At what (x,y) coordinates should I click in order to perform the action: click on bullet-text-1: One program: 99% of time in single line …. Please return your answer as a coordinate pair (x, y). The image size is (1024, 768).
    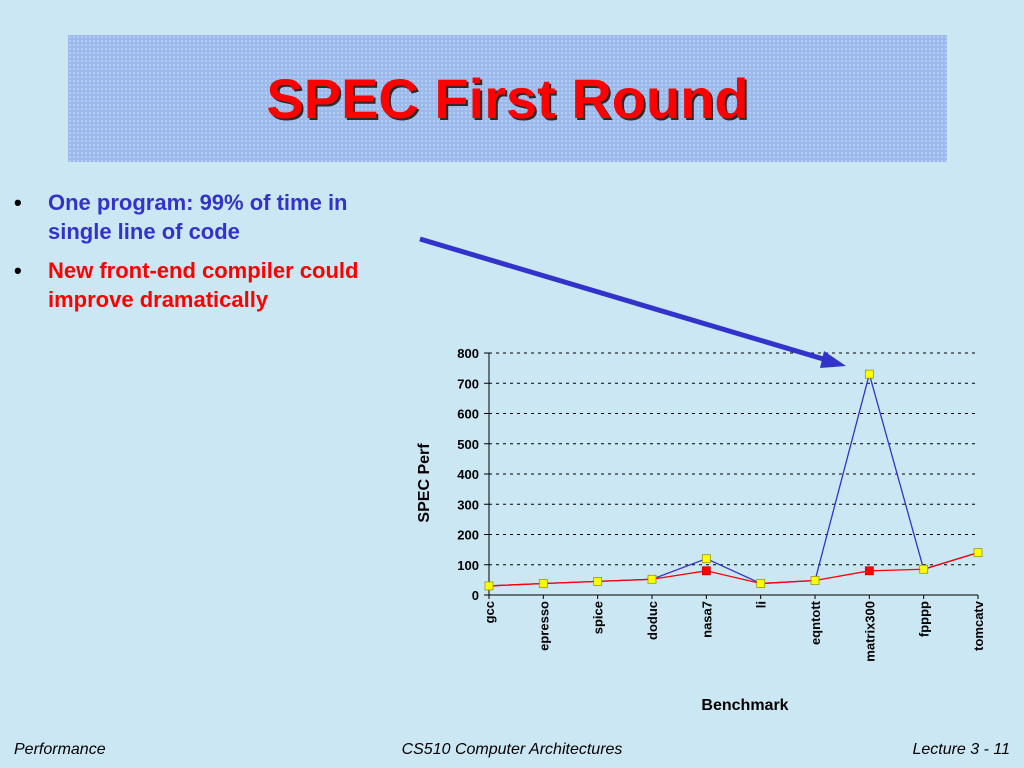
    Looking at the image, I should click on (198, 217).